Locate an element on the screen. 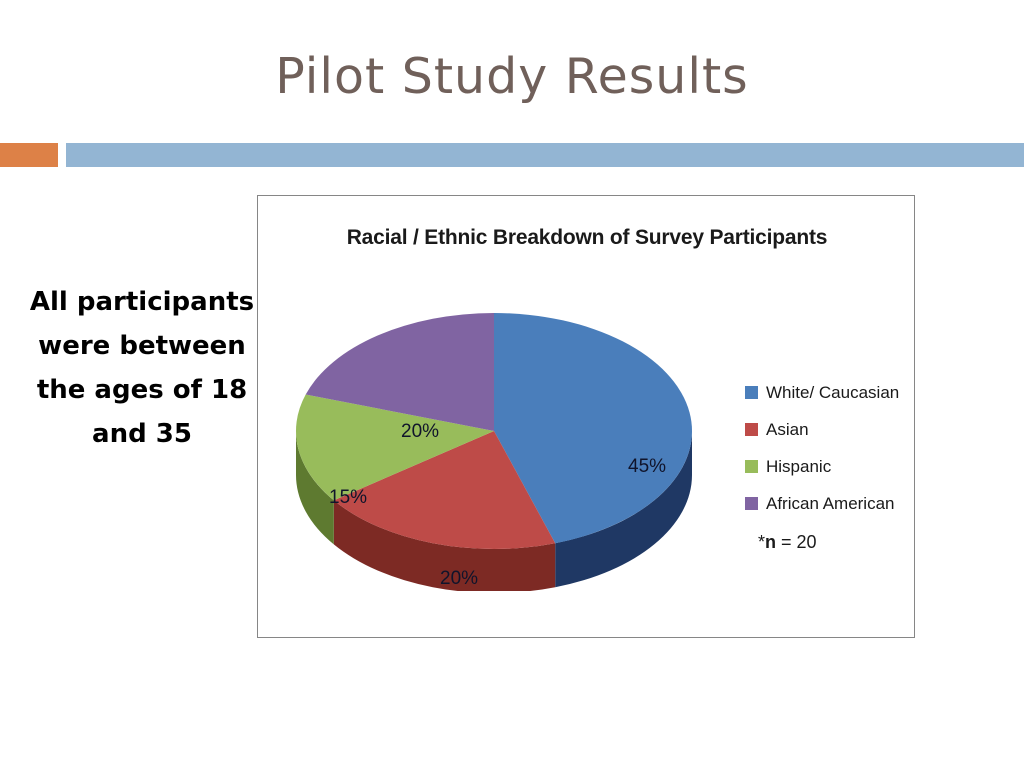  divider is located at coordinates (512, 155).